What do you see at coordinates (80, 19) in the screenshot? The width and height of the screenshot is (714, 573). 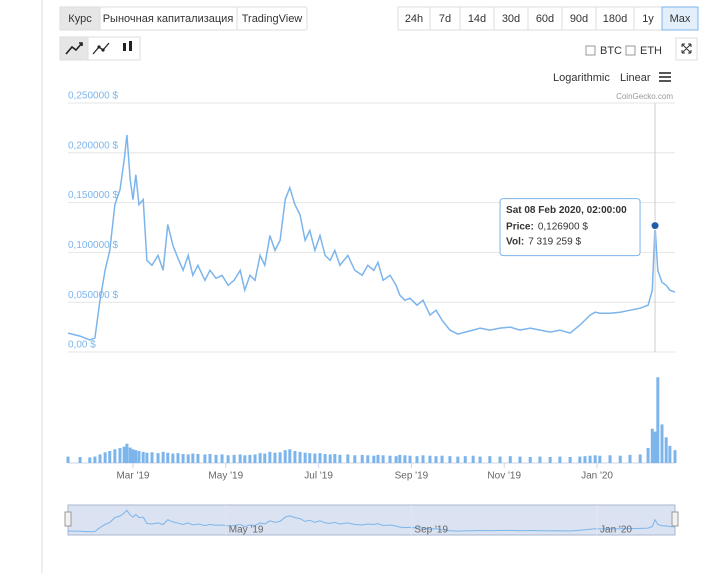 I see `tab: Курс` at bounding box center [80, 19].